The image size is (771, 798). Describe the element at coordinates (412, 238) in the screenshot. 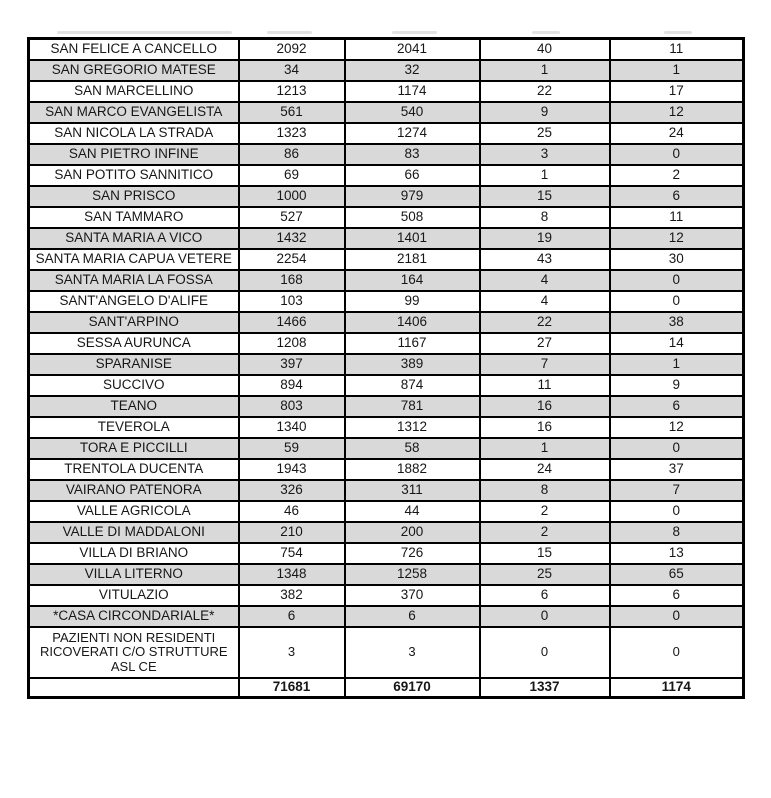

I see `value-cell: 1401` at that location.